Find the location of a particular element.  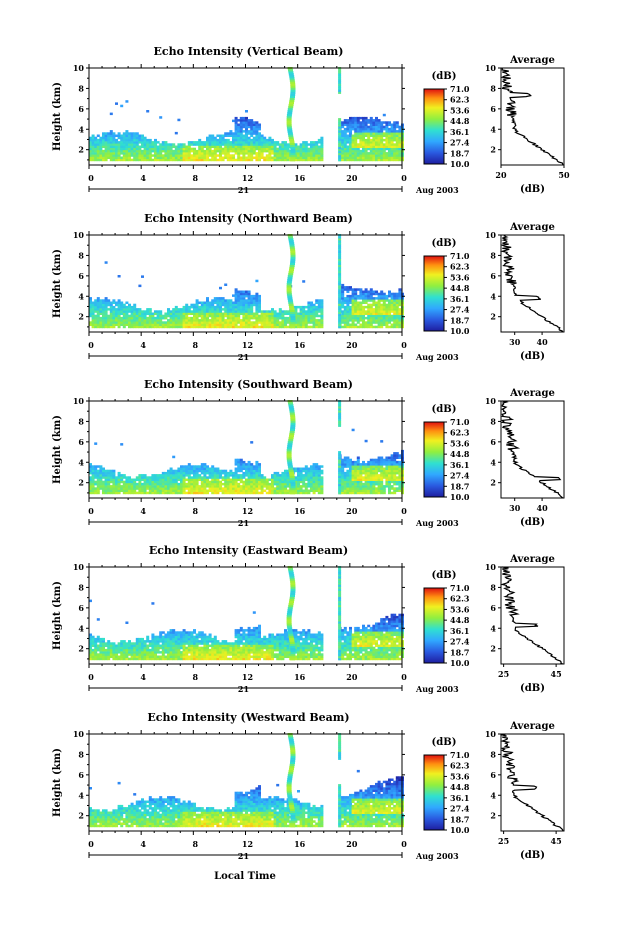

x-tick-label: 12 is located at coordinates (247, 178).